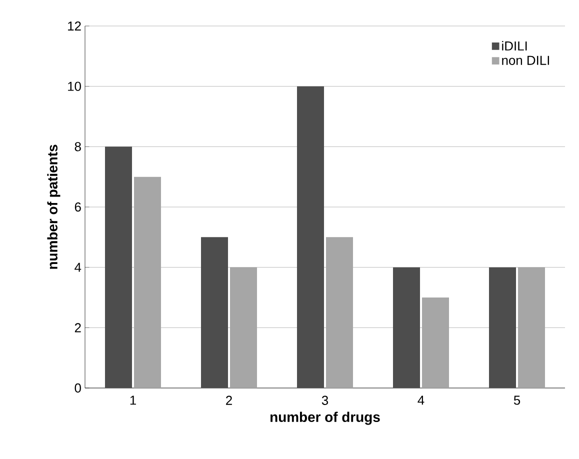 This screenshot has width=579, height=459. What do you see at coordinates (74, 26) in the screenshot?
I see `y-tick-label: 12` at bounding box center [74, 26].